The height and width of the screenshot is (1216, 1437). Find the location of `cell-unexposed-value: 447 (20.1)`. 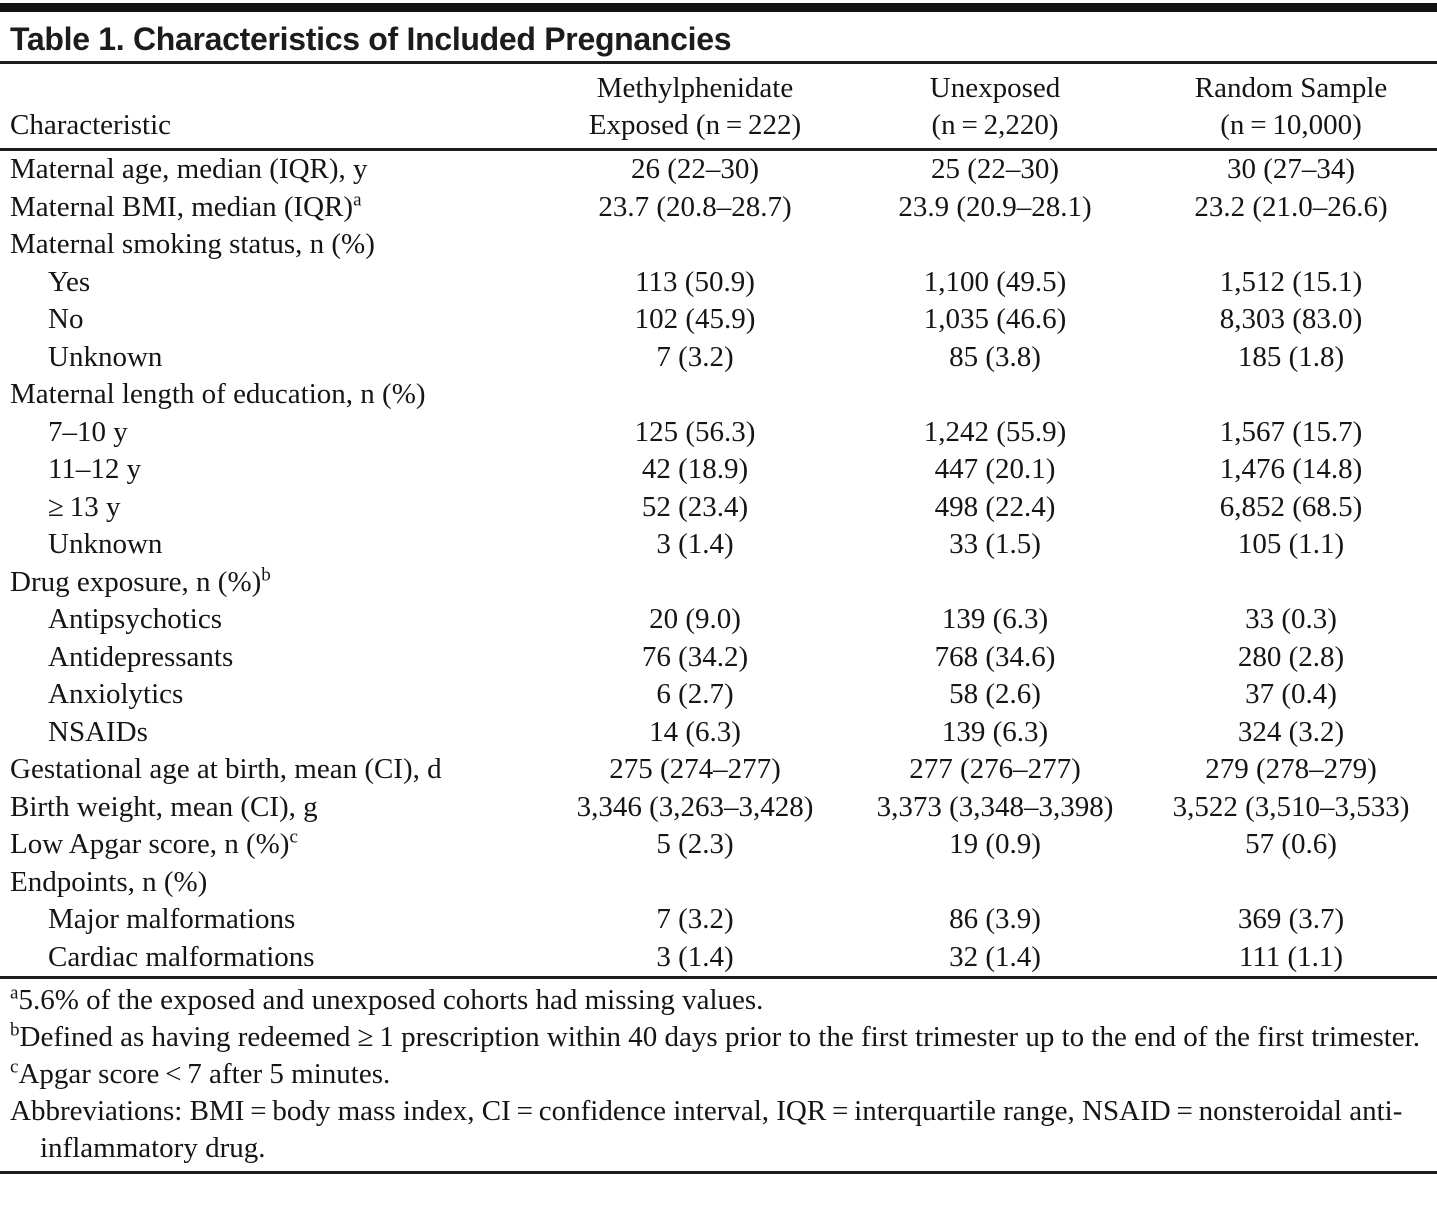

cell-unexposed-value: 447 (20.1) is located at coordinates (995, 469).